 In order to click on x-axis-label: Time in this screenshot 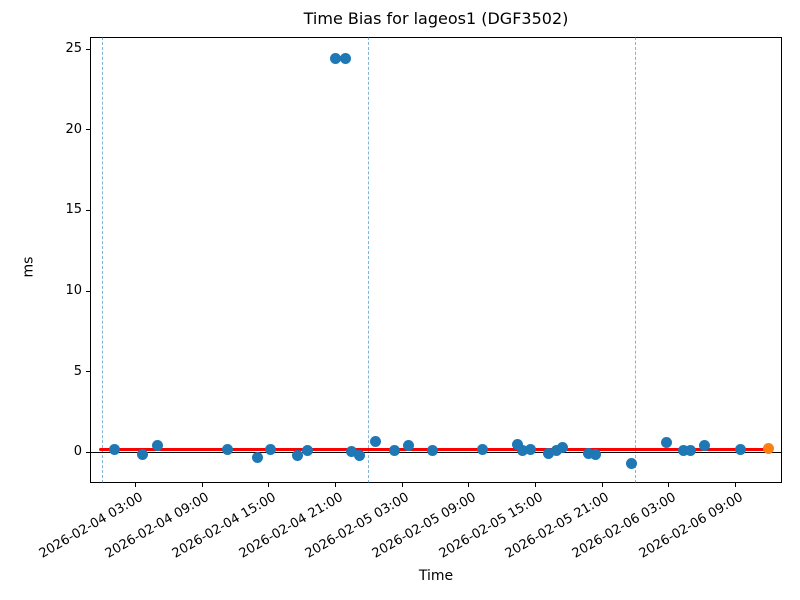, I will do `click(436, 576)`.